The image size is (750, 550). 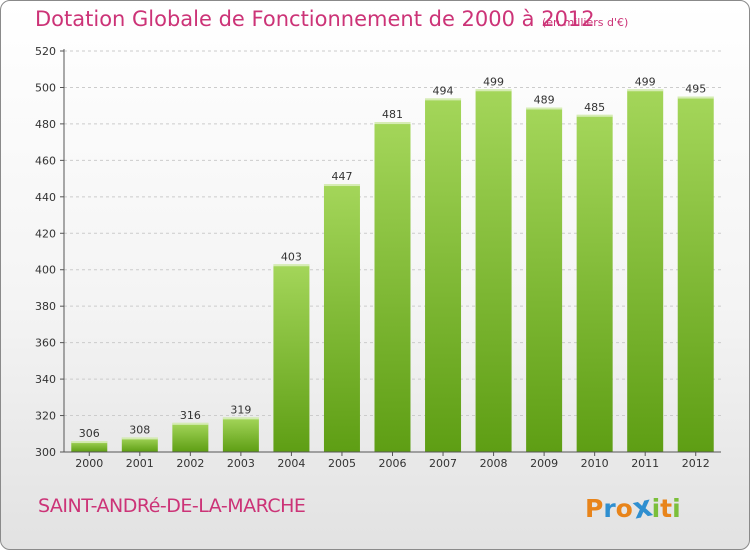 What do you see at coordinates (45, 416) in the screenshot?
I see `y-tick-label: 320` at bounding box center [45, 416].